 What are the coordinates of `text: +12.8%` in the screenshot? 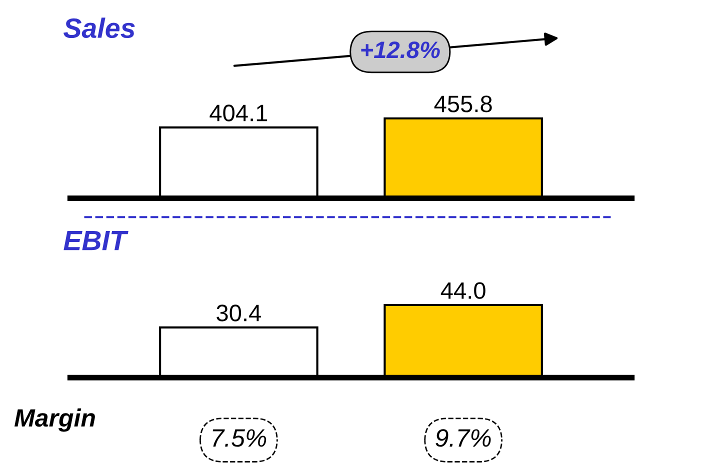 It's located at (400, 50).